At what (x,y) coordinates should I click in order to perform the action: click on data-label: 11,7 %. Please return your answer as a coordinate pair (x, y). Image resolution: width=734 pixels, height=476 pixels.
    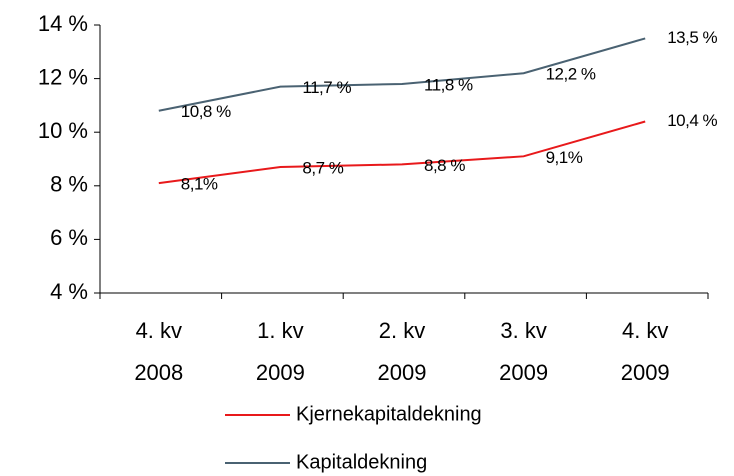
    Looking at the image, I should click on (326, 87).